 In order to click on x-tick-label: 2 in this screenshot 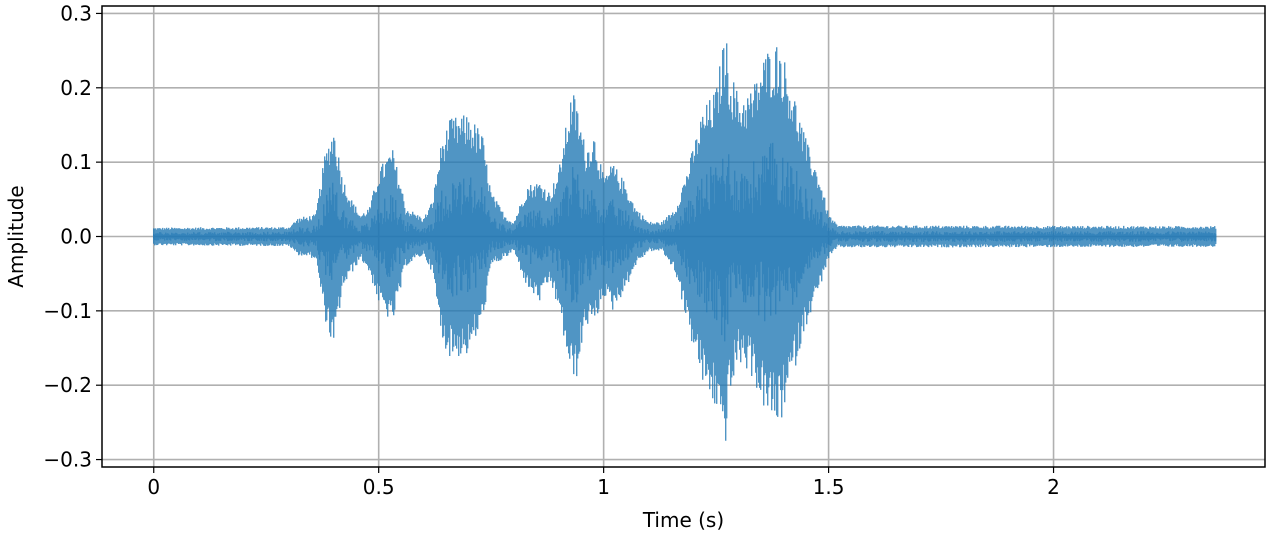, I will do `click(1053, 487)`.